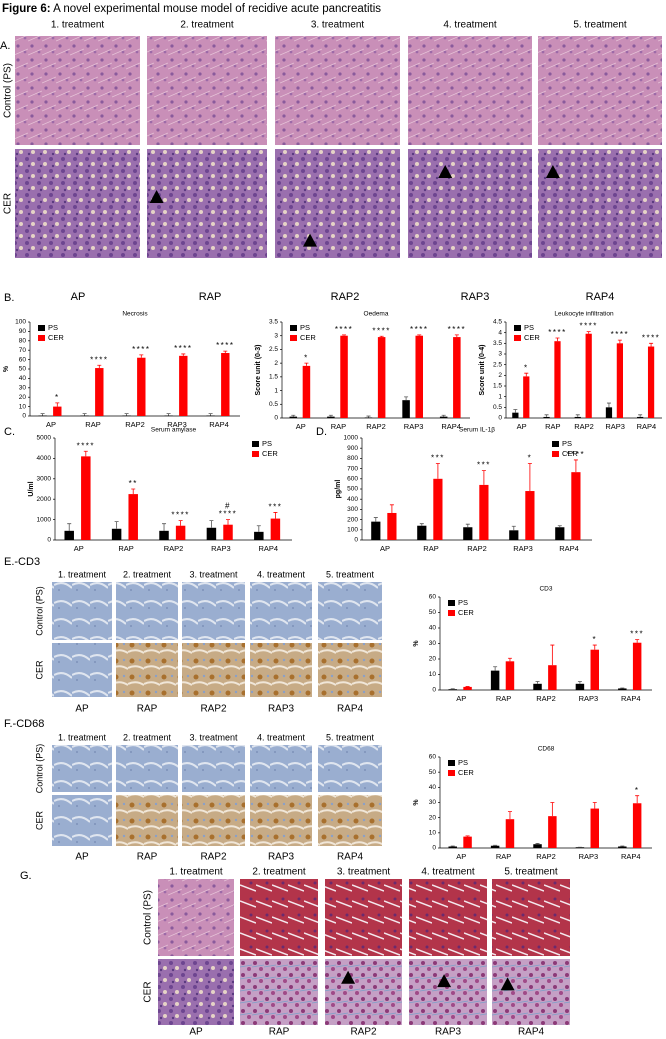 This screenshot has height=1039, width=666. I want to click on y-tick-label: 300, so click(352, 509).